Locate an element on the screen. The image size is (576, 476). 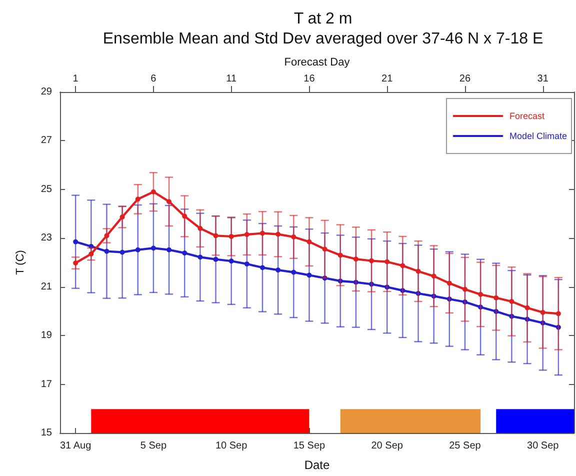
y-tick-label: 21 is located at coordinates (46, 286).